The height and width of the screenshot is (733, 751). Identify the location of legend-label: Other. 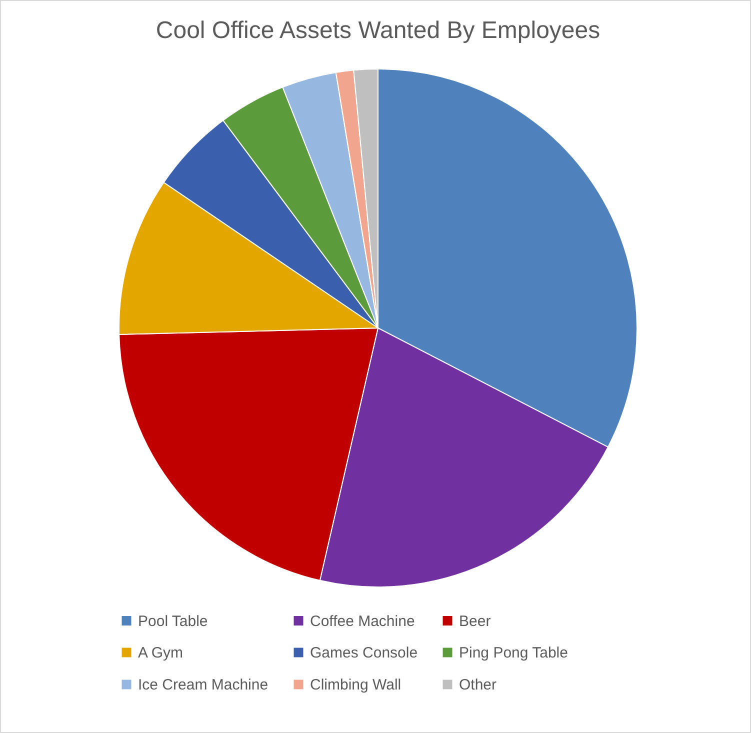
(478, 685).